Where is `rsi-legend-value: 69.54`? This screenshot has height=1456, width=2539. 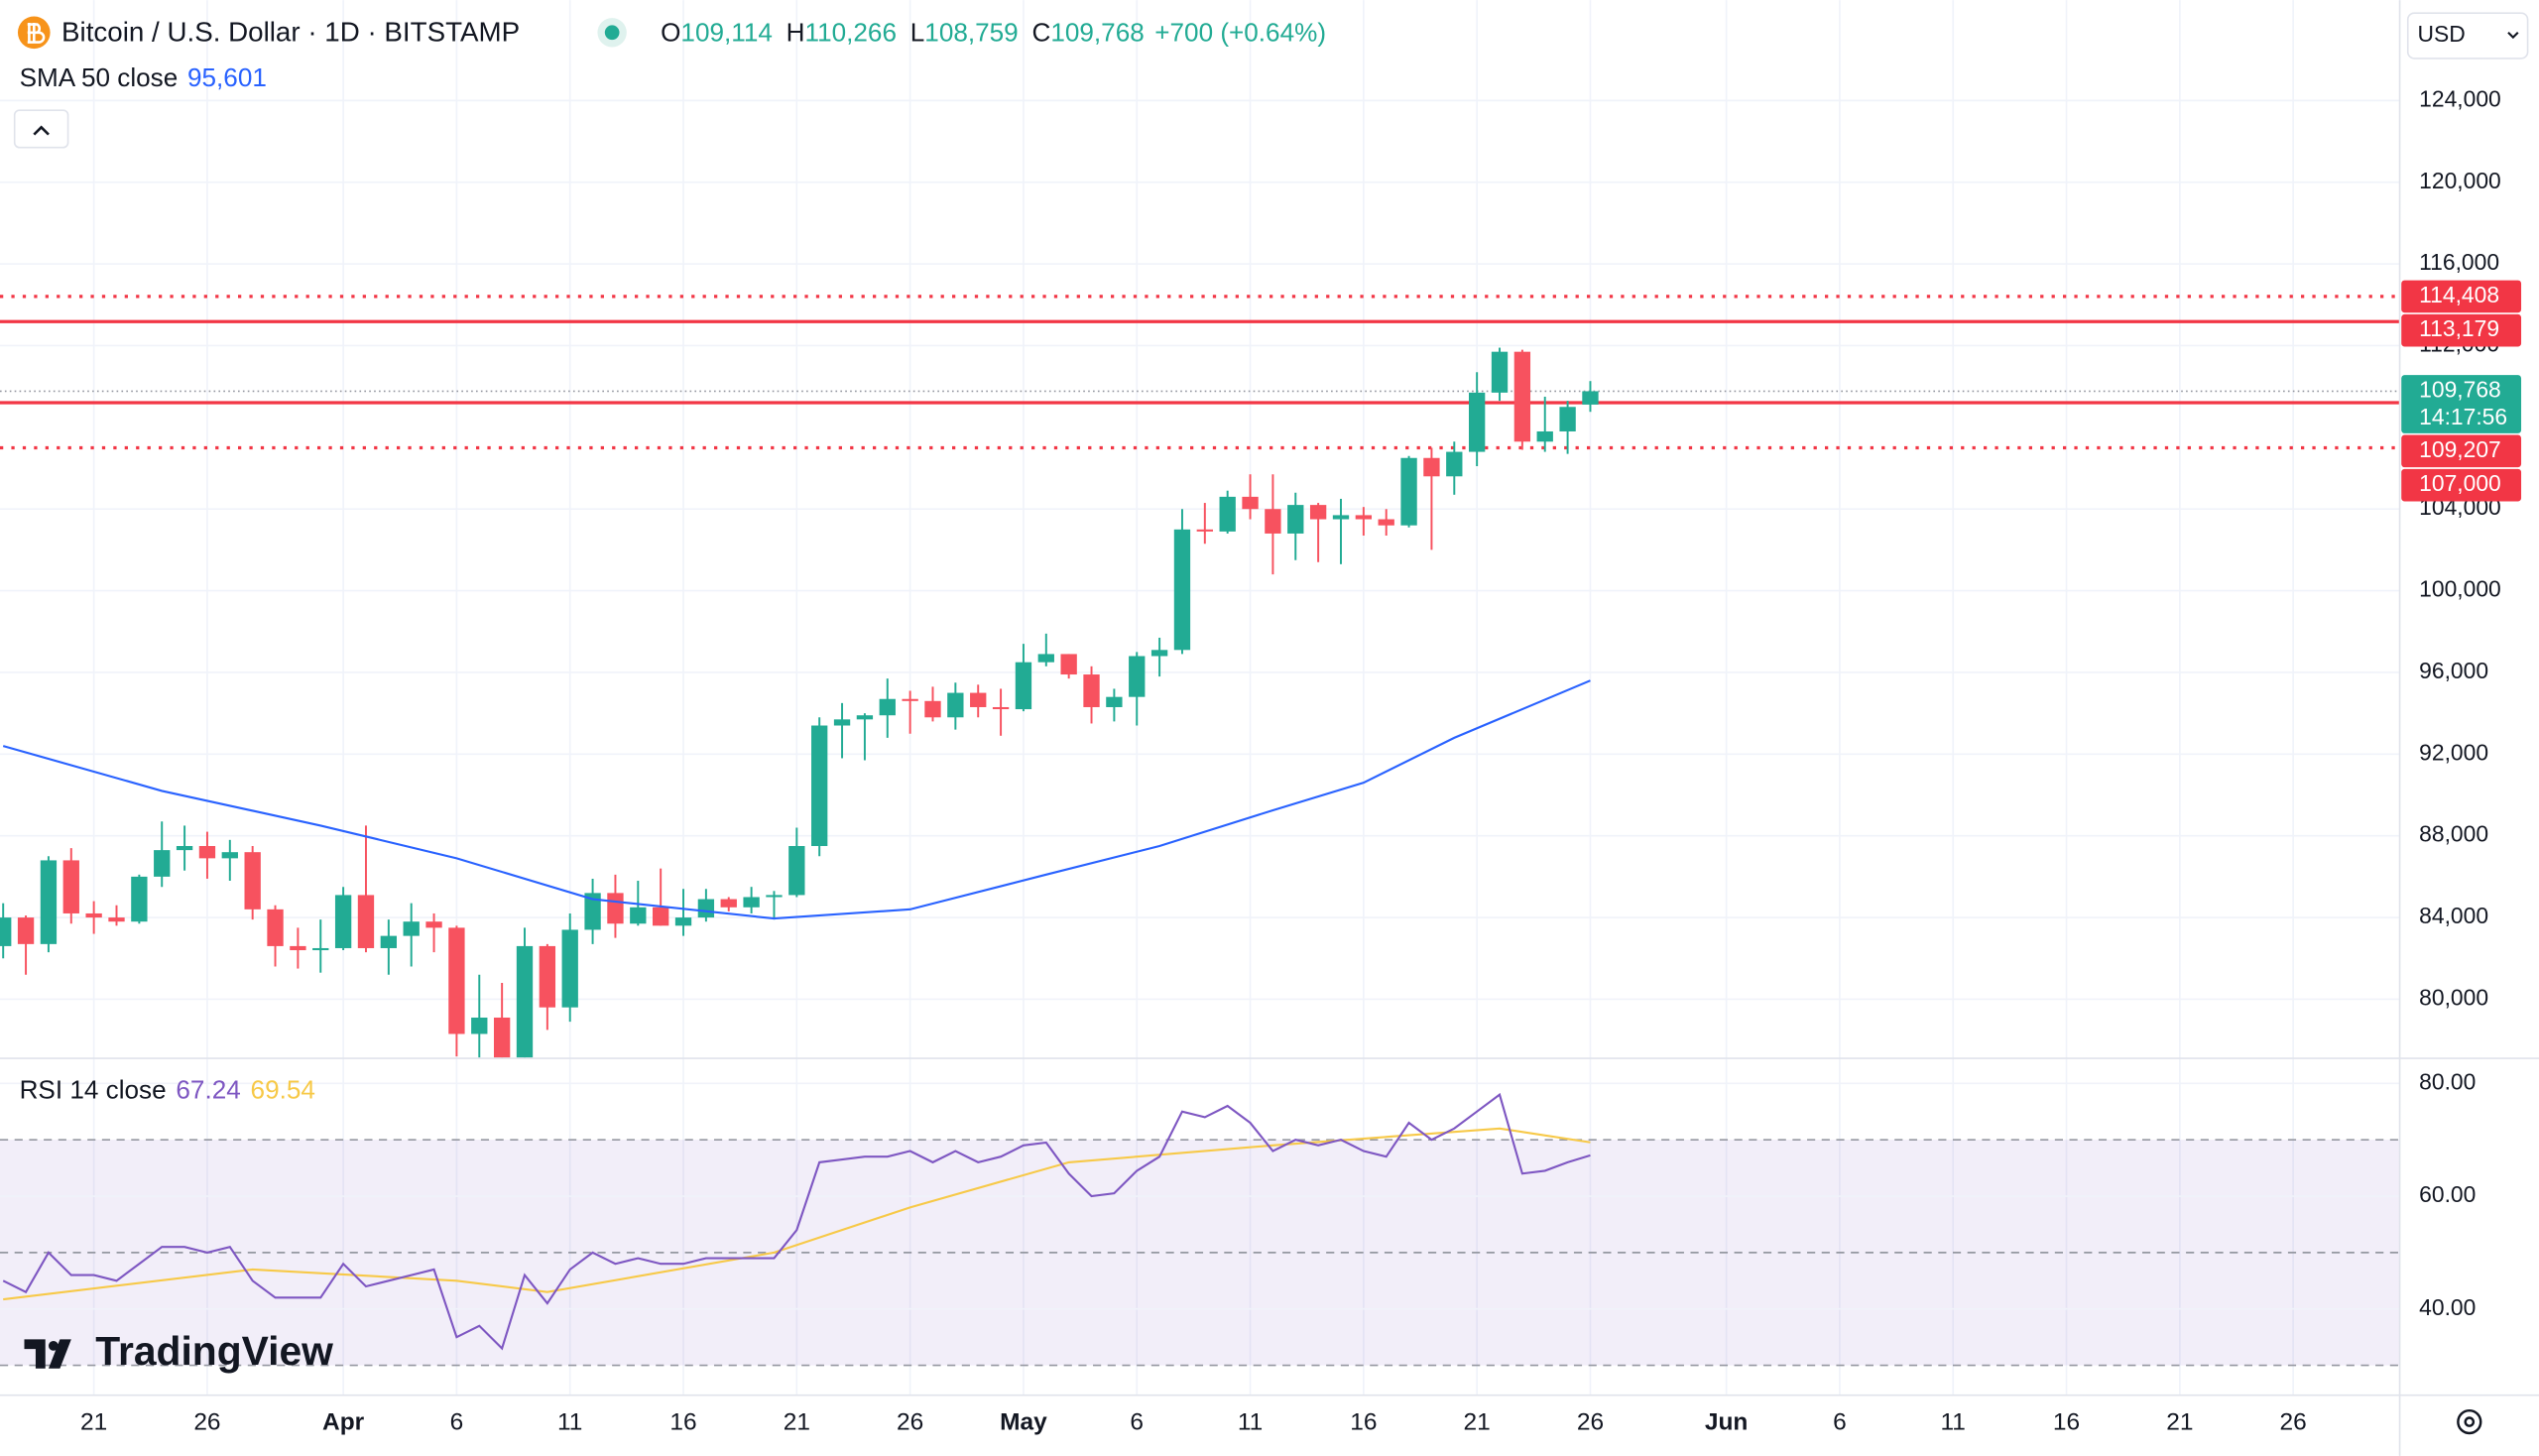 rsi-legend-value: 69.54 is located at coordinates (283, 1089).